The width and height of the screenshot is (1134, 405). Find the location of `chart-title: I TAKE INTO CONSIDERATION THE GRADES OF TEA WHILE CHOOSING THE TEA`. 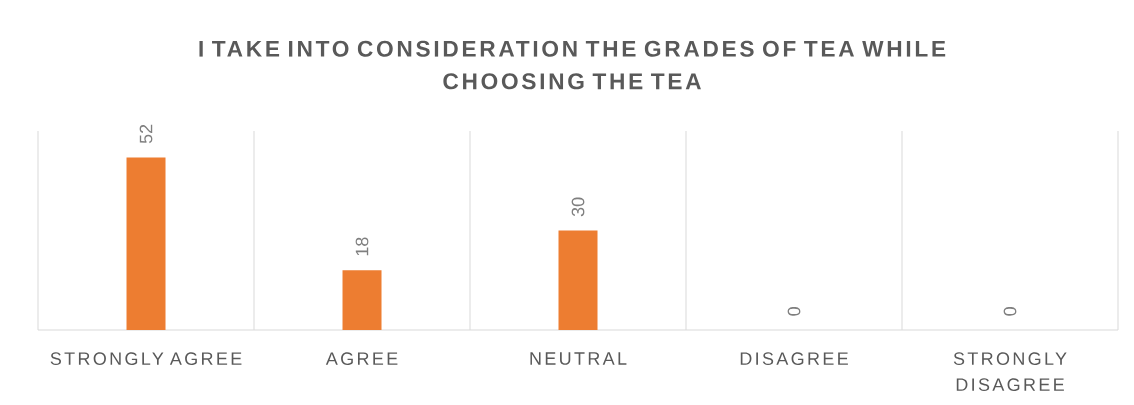

chart-title: I TAKE INTO CONSIDERATION THE GRADES OF TEA WHILE CHOOSING THE TEA is located at coordinates (572, 65).